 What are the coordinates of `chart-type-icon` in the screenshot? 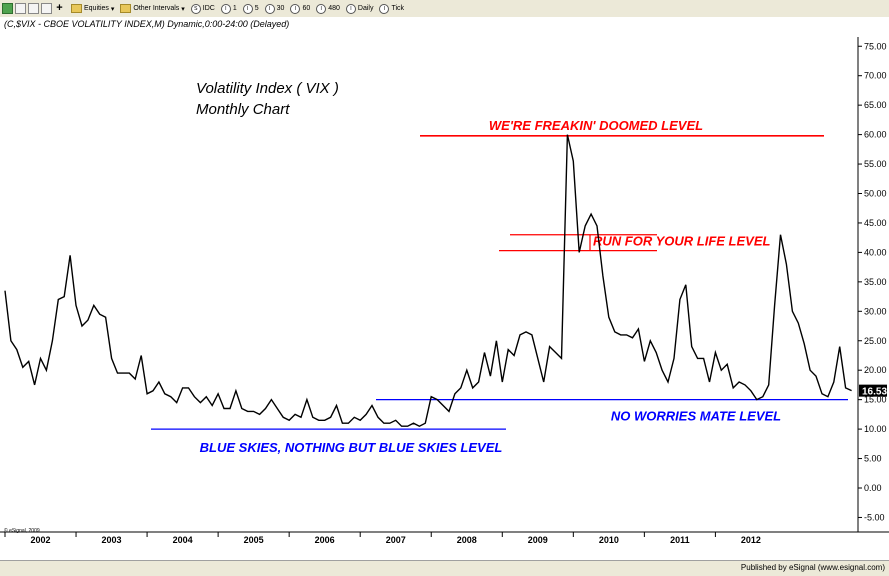 It's located at (7, 8).